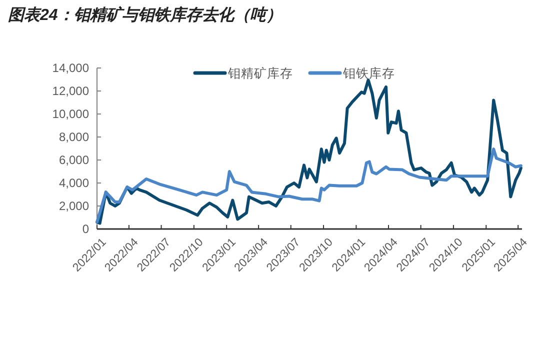 This screenshot has width=559, height=343. Describe the element at coordinates (145, 15) in the screenshot. I see `chart-title: 图表24：钼精矿与钼铁库存去化（吨）` at that location.